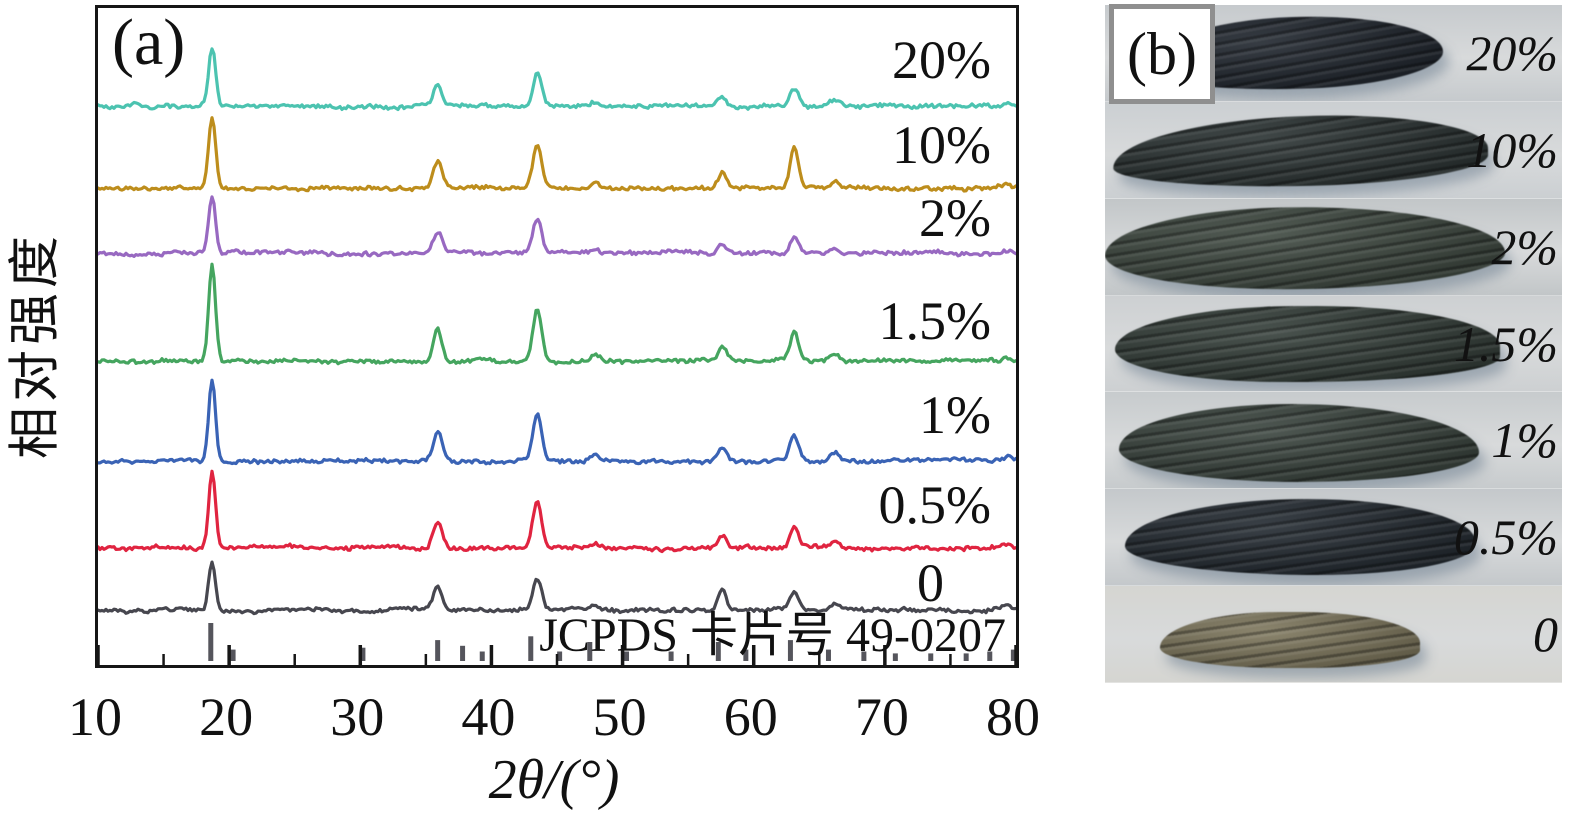  I want to click on xrd-curve-2%, so click(557, 226).